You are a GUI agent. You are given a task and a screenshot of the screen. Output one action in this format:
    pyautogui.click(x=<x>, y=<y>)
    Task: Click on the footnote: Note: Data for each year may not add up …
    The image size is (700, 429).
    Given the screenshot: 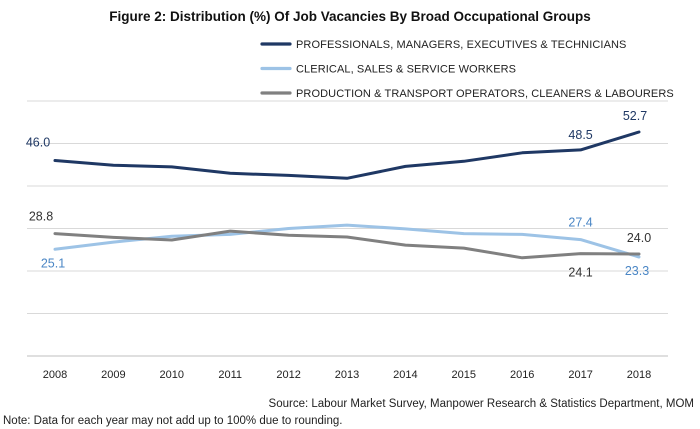 What is the action you would take?
    pyautogui.click(x=172, y=421)
    